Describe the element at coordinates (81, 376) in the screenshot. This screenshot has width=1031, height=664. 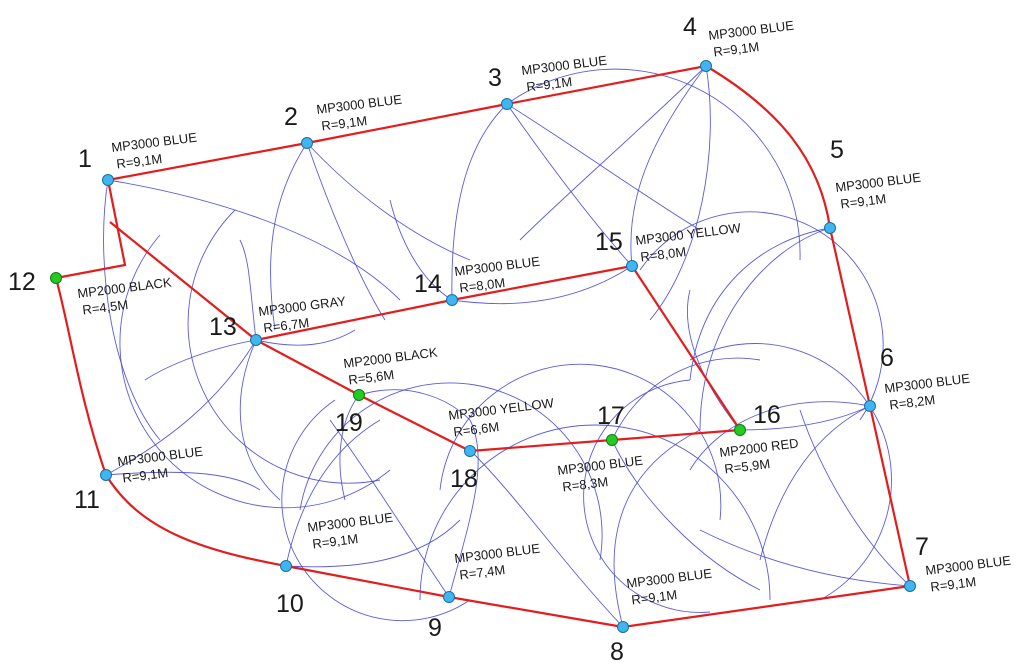
I see `pipe-perimeter-left` at that location.